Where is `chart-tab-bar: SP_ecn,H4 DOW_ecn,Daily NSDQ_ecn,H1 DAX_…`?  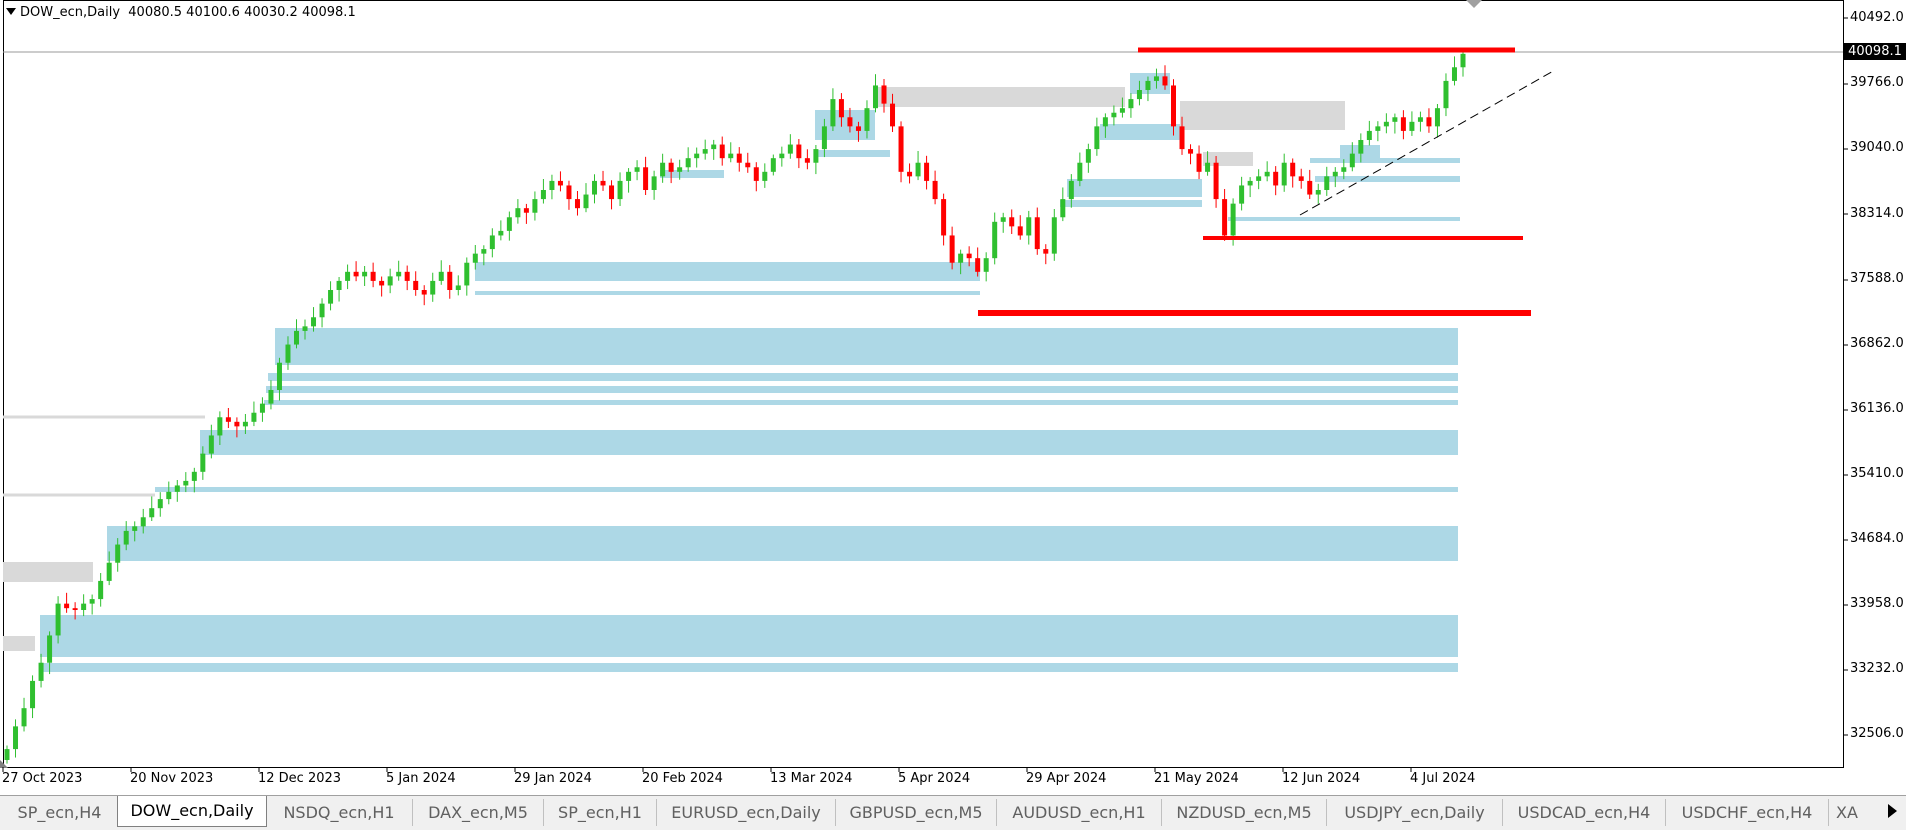
chart-tab-bar: SP_ecn,H4 DOW_ecn,Daily NSDQ_ecn,H1 DAX_… is located at coordinates (953, 812).